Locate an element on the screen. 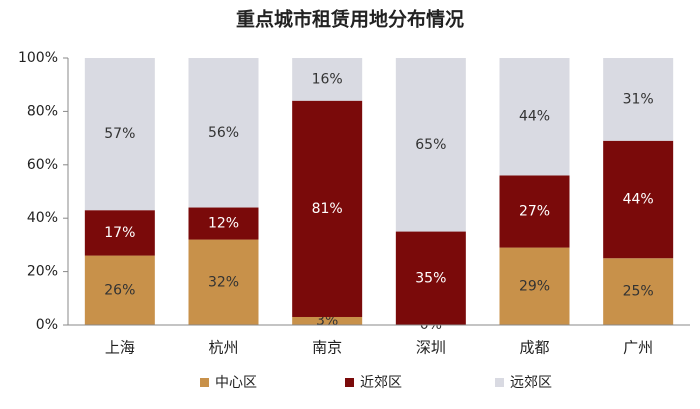 The image size is (700, 409). data-label: 65% is located at coordinates (430, 145).